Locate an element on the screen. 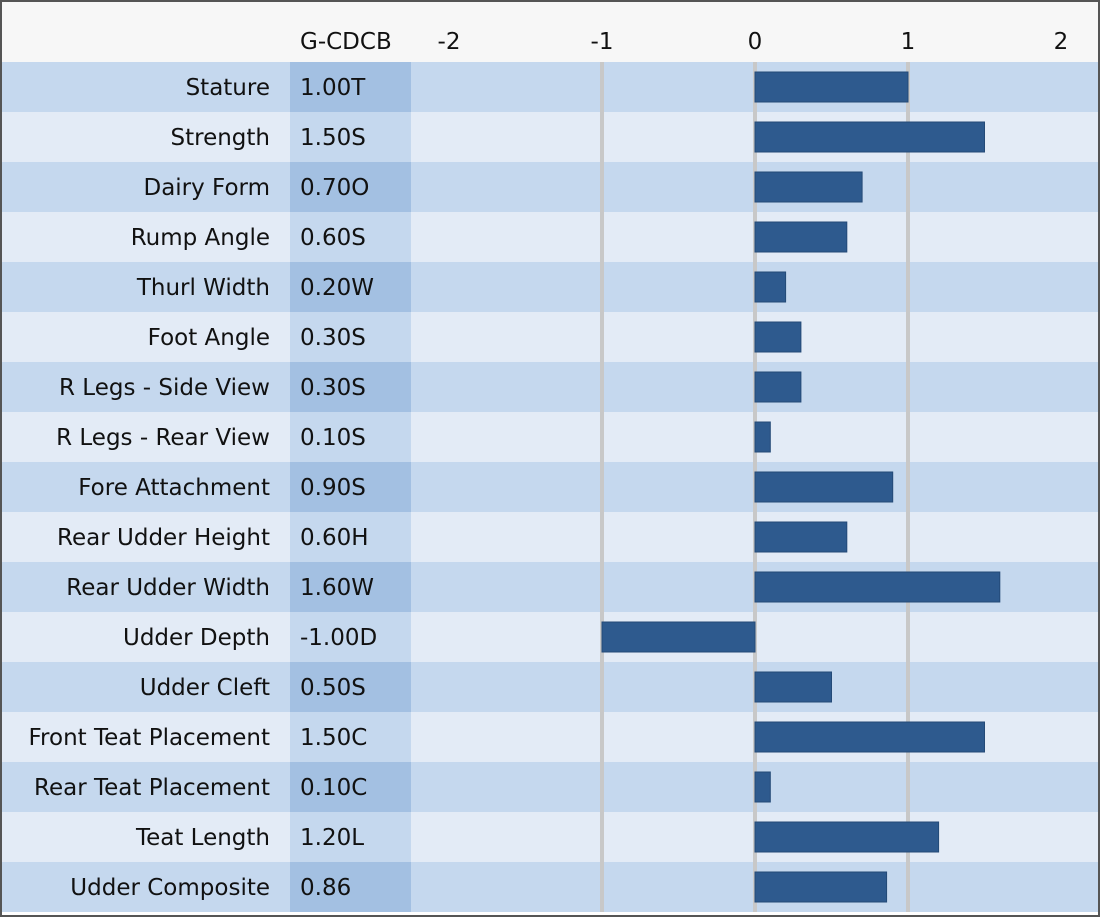 Image resolution: width=1100 pixels, height=917 pixels. header-background is located at coordinates (550, 31).